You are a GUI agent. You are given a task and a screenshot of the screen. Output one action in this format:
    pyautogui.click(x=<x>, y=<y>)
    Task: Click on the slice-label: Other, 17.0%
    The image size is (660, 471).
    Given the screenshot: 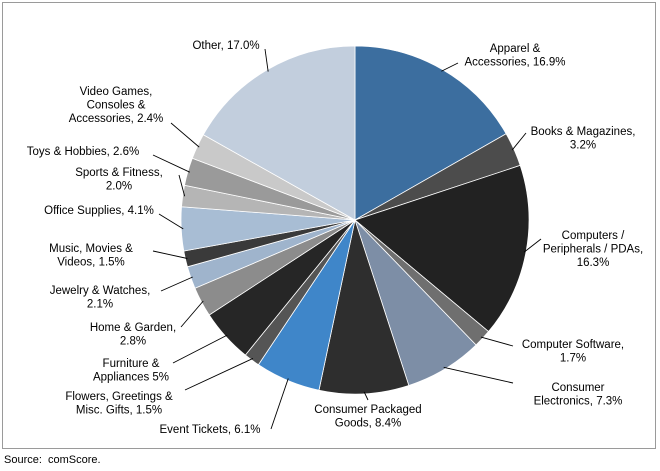 What is the action you would take?
    pyautogui.click(x=225, y=46)
    